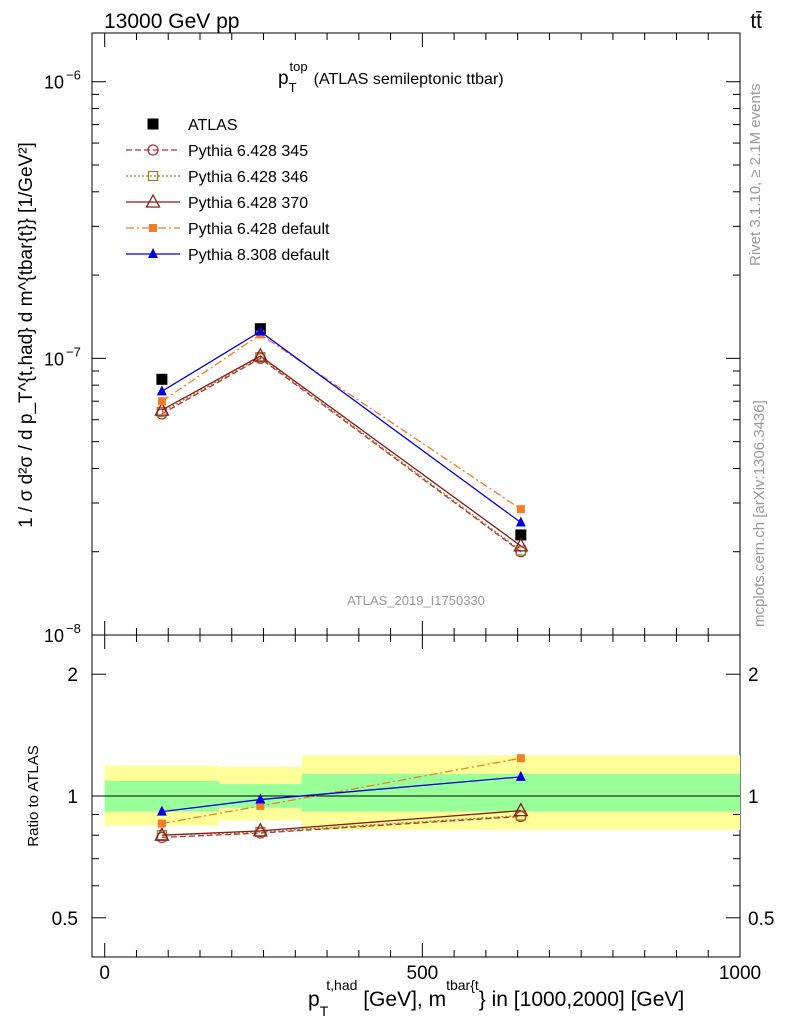  What do you see at coordinates (401, 999) in the screenshot?
I see `xlabel-mid: [GeV], m` at bounding box center [401, 999].